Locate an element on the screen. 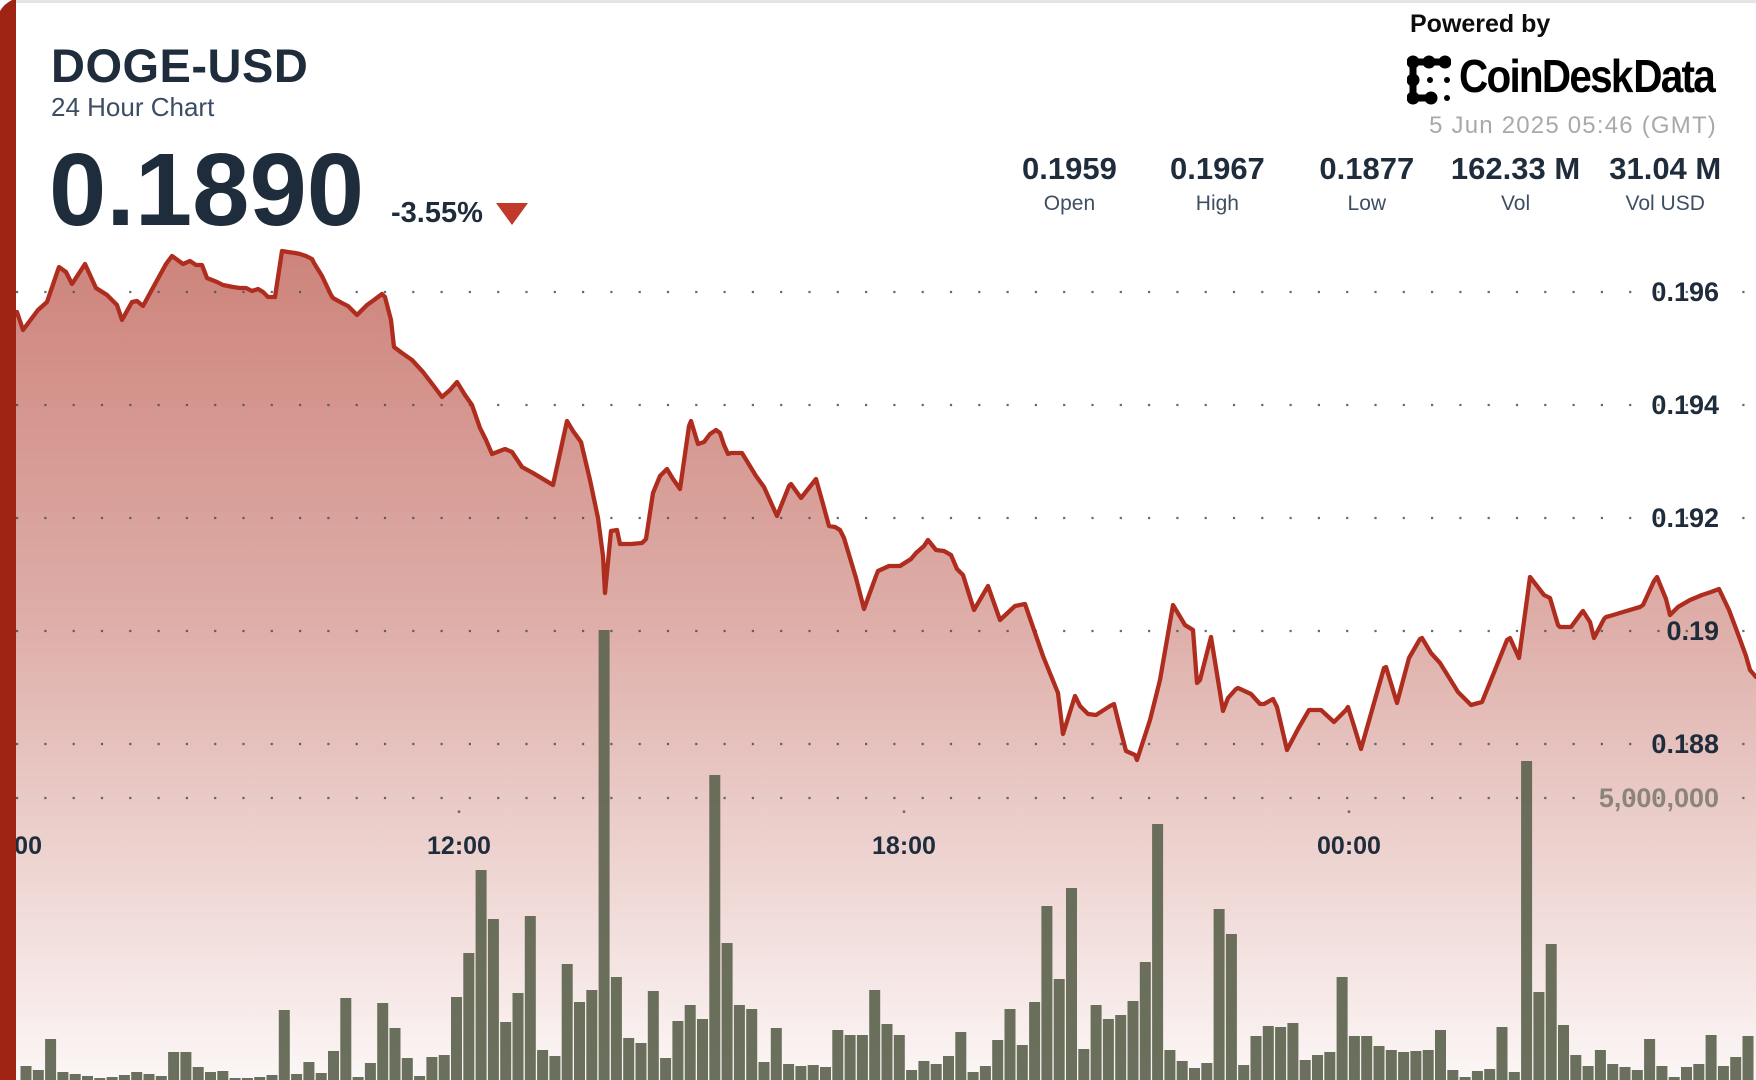 The height and width of the screenshot is (1080, 1756). svg-text: 0.188 is located at coordinates (1685, 744).